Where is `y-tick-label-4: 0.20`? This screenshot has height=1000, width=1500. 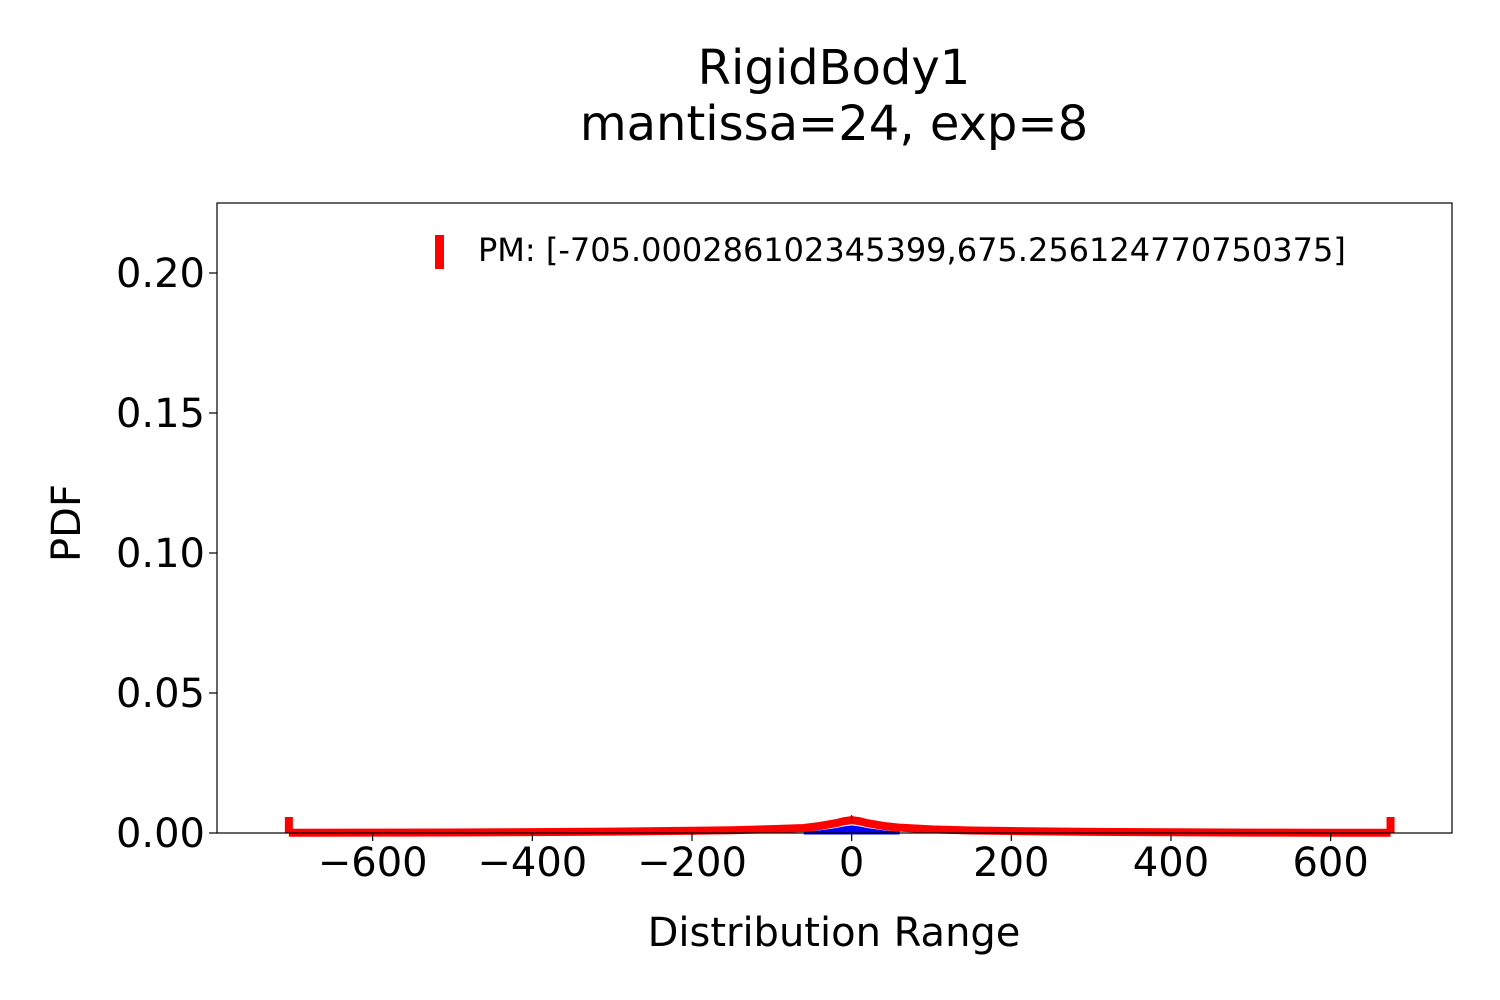
y-tick-label-4: 0.20 is located at coordinates (160, 274).